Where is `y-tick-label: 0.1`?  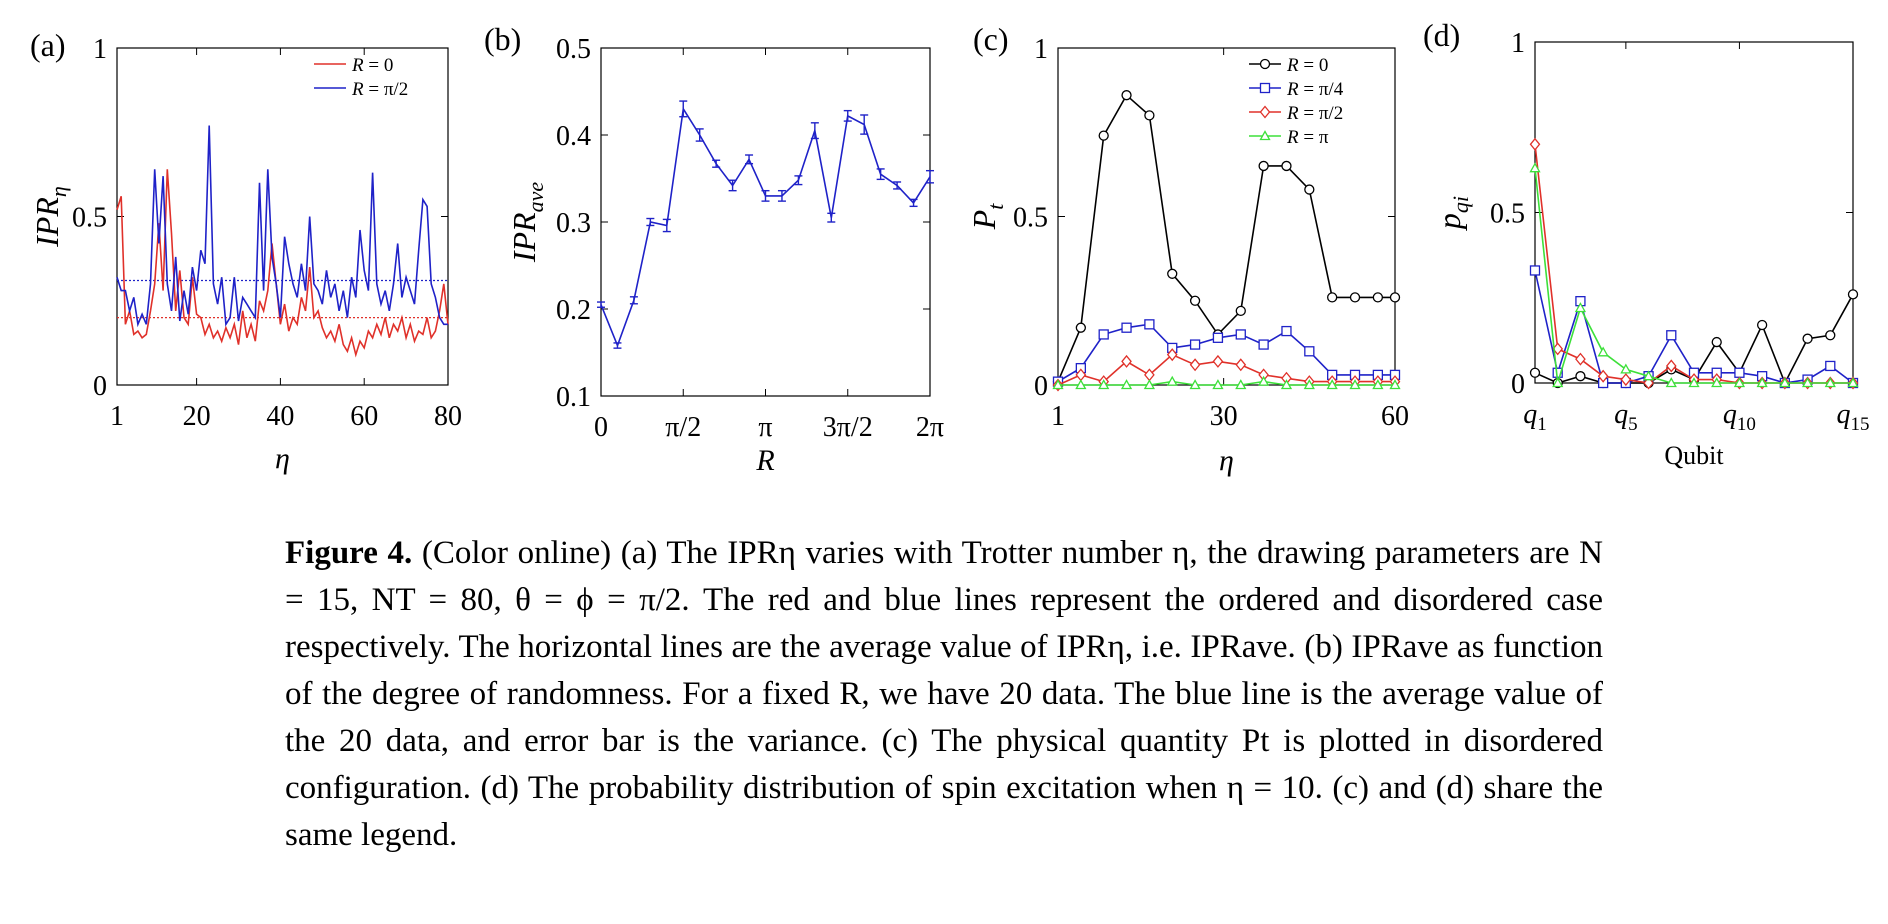
y-tick-label: 0.1 is located at coordinates (573, 397).